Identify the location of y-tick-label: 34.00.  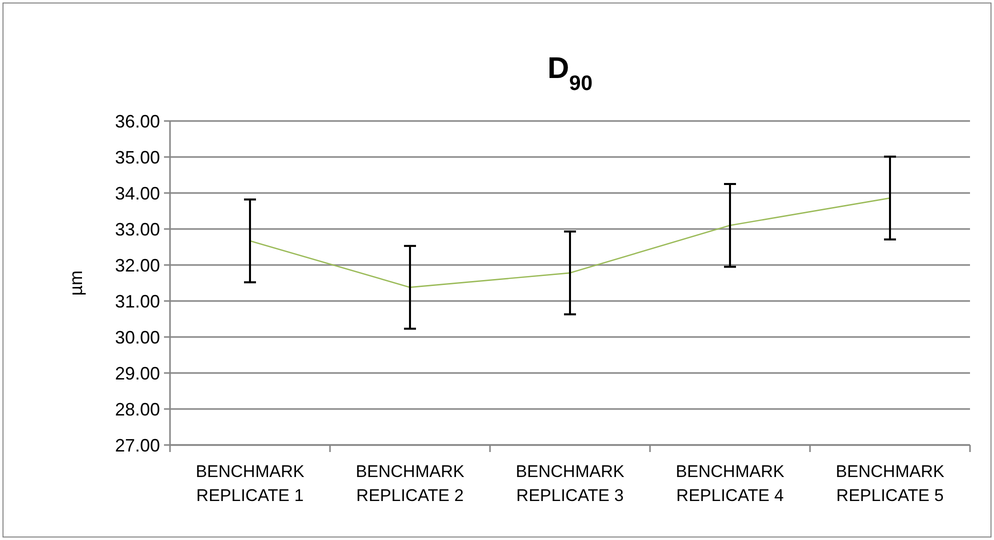
(137, 193).